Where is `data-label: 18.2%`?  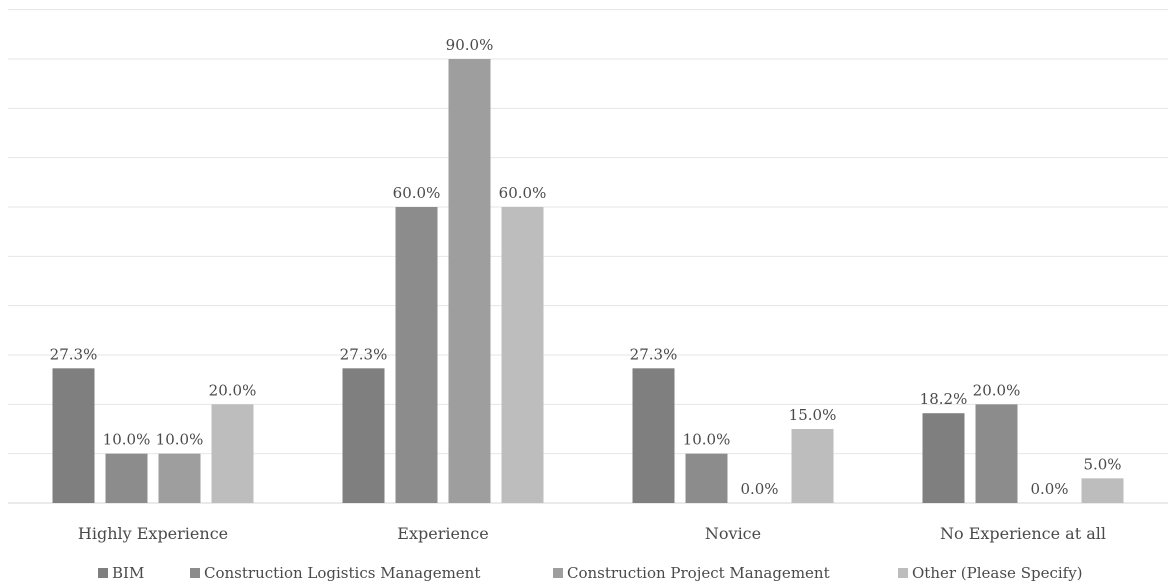
data-label: 18.2% is located at coordinates (944, 399).